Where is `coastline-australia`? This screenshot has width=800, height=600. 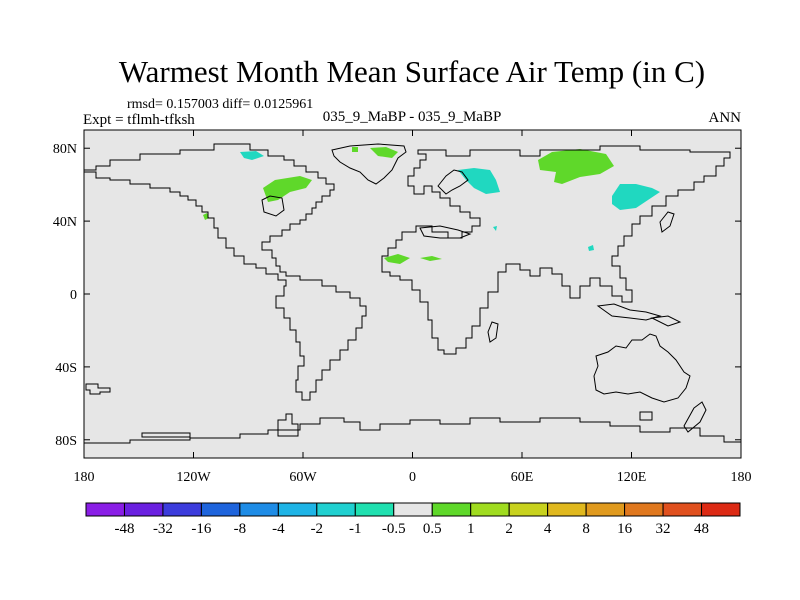
coastline-australia is located at coordinates (642, 368).